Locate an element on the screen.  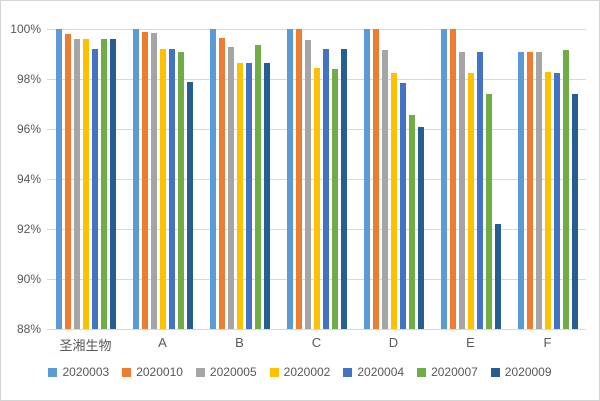
legend-item-2020004: 2020004 is located at coordinates (373, 372).